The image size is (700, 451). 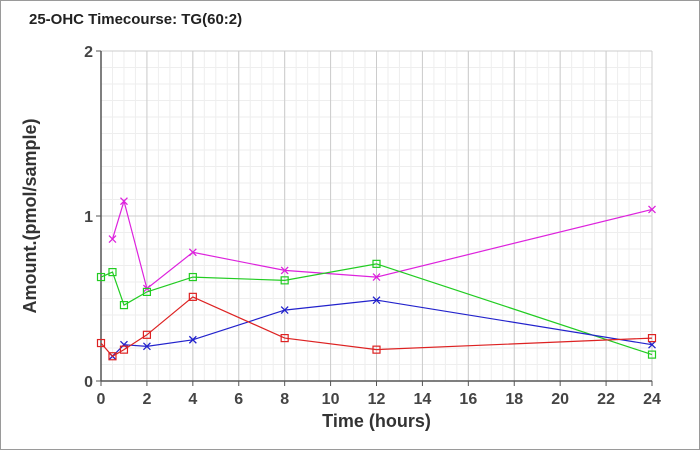 What do you see at coordinates (652, 399) in the screenshot?
I see `x-tick-label: 24` at bounding box center [652, 399].